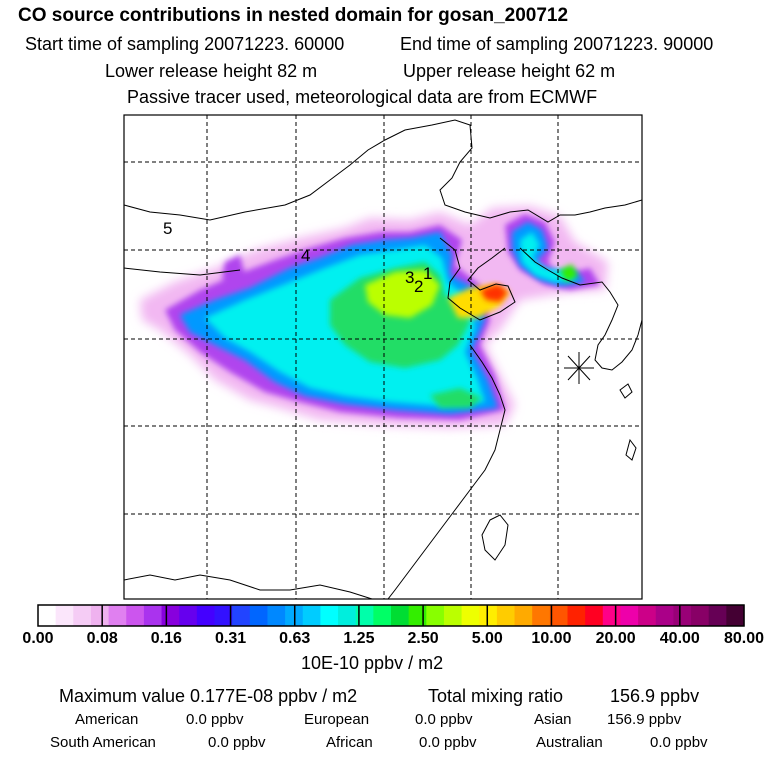 This screenshot has width=768, height=768. Describe the element at coordinates (102, 638) in the screenshot. I see `colorbar-tick-label: 0.08` at that location.